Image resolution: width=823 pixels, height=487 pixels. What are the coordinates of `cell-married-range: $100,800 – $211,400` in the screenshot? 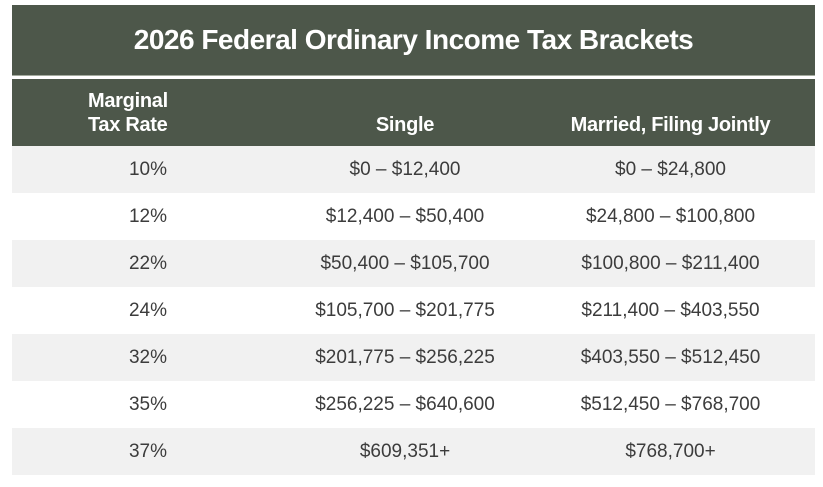 It's located at (670, 263).